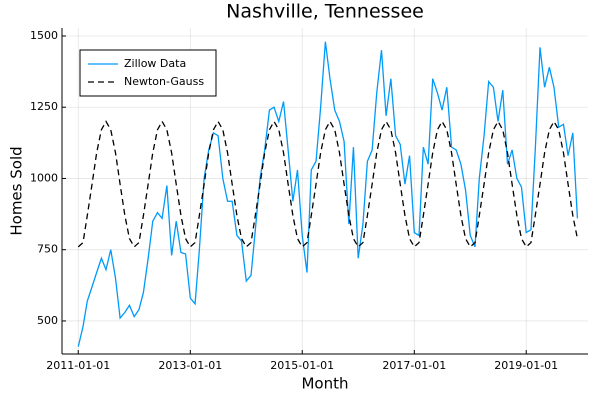 This screenshot has width=600, height=400. I want to click on x-tick-label: 2013-01-01, so click(190, 365).